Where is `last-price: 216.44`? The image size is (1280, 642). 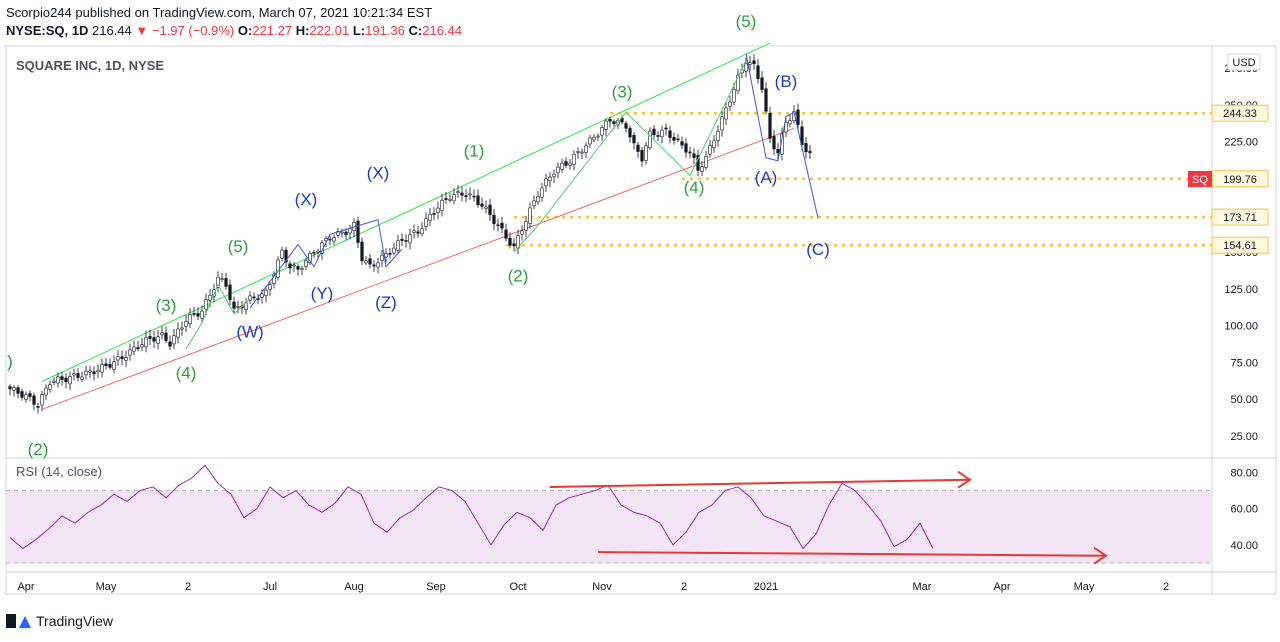 last-price: 216.44 is located at coordinates (111, 30).